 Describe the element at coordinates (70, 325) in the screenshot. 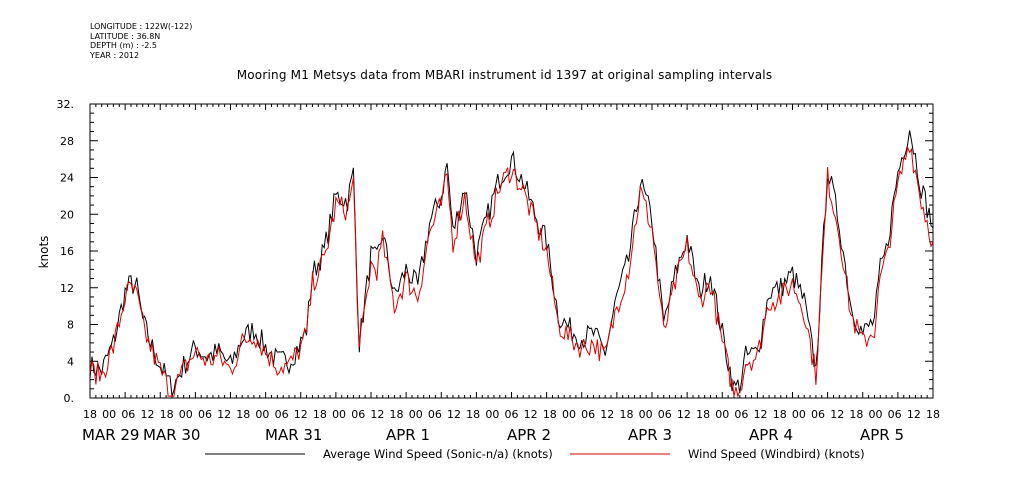

I see `y-tick-label: 8` at that location.